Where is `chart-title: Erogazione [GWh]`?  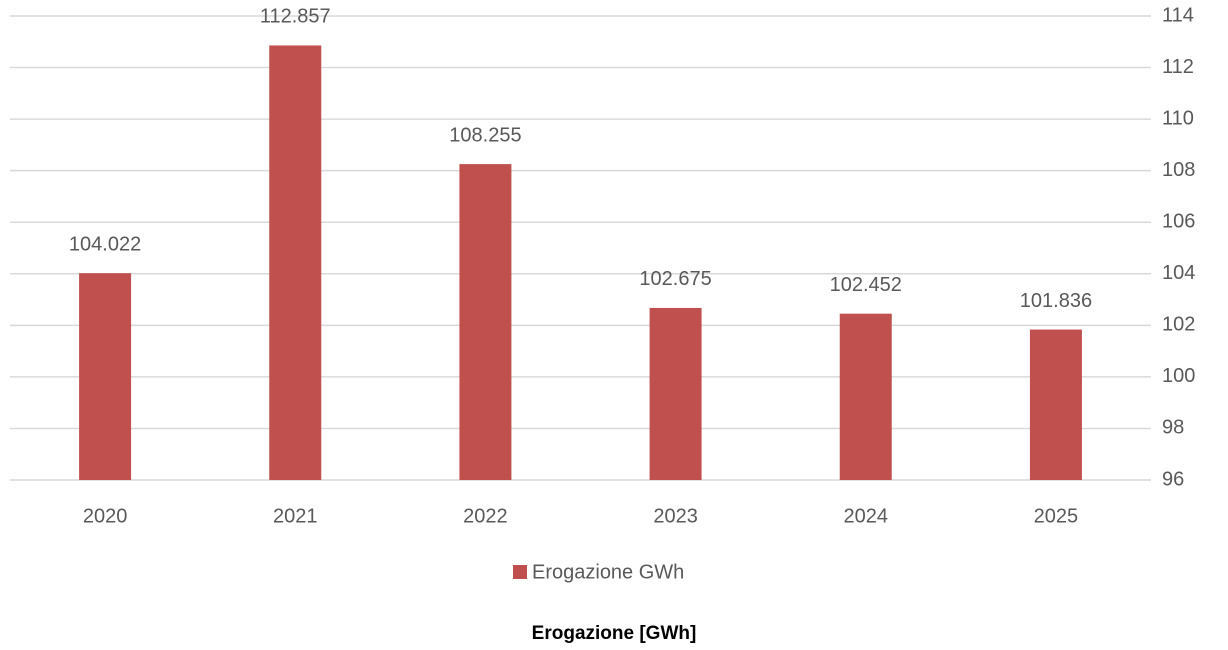 chart-title: Erogazione [GWh] is located at coordinates (614, 633).